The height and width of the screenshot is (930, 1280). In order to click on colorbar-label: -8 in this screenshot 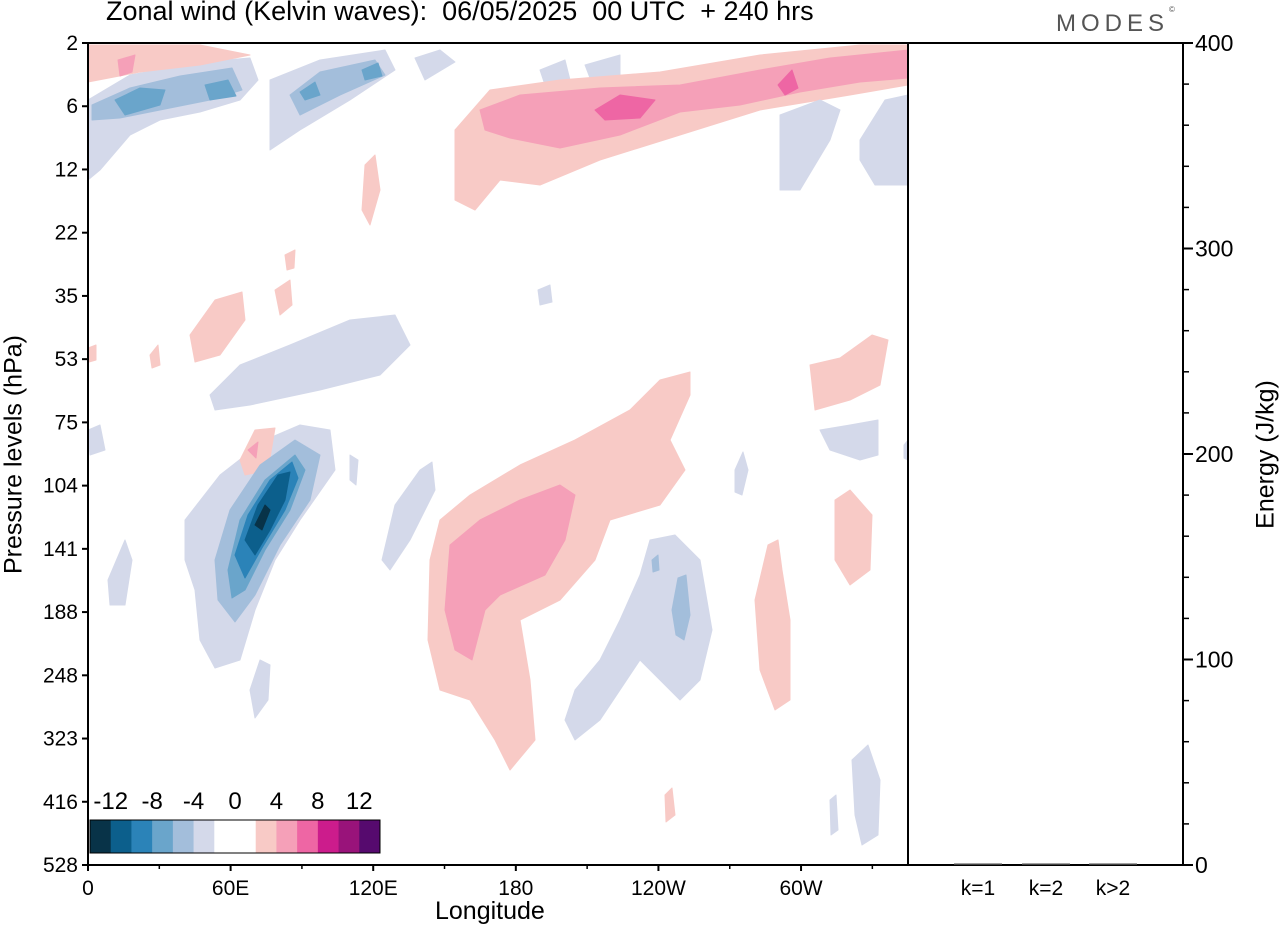, I will do `click(151, 801)`.